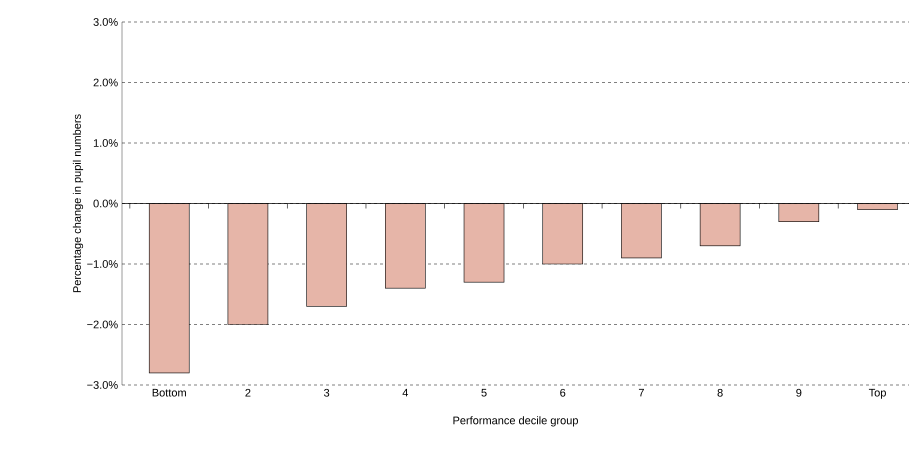 The height and width of the screenshot is (461, 911). Describe the element at coordinates (877, 393) in the screenshot. I see `x-tick-label: Top` at that location.